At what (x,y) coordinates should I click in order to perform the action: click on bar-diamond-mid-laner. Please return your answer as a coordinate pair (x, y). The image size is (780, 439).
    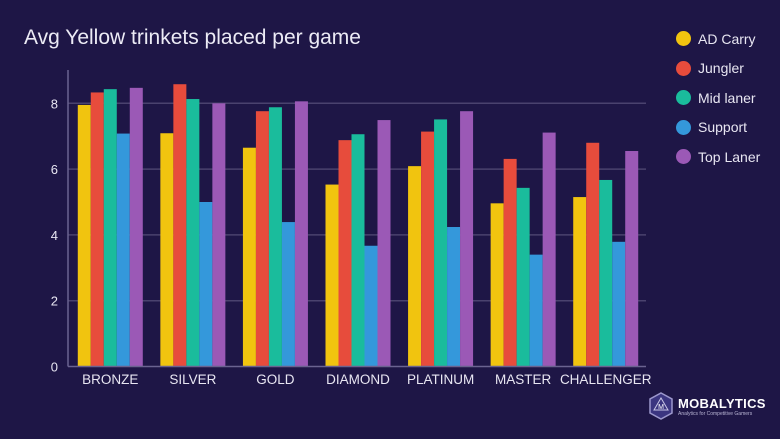
    Looking at the image, I should click on (358, 250).